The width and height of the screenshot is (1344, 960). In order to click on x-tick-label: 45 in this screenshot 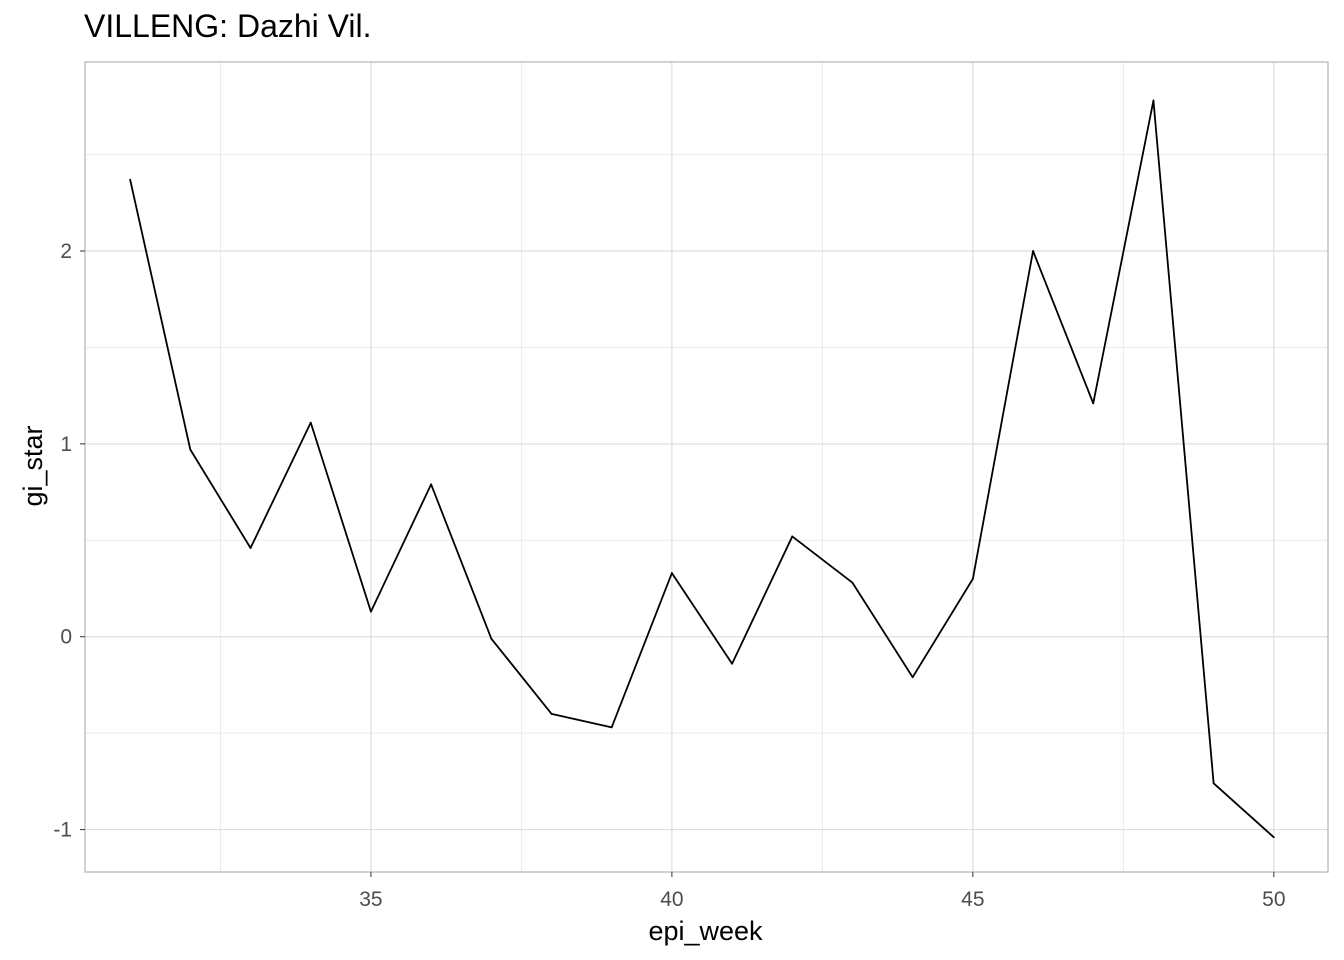, I will do `click(972, 899)`.